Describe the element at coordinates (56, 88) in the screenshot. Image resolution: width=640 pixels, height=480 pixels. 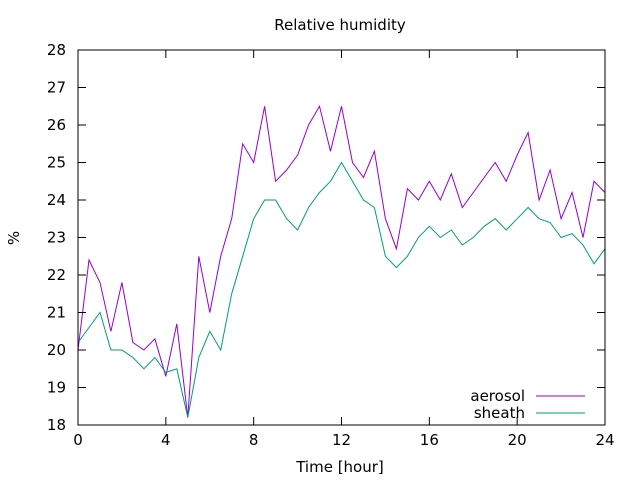
I see `y-tick-label: 27` at that location.